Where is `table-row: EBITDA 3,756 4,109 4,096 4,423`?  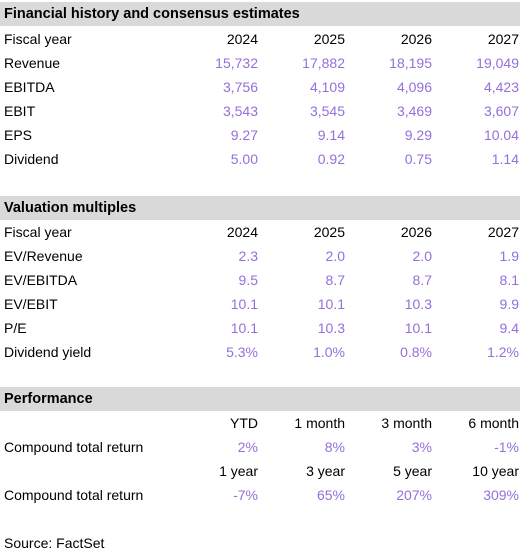 table-row: EBITDA 3,756 4,109 4,096 4,423 is located at coordinates (261, 87).